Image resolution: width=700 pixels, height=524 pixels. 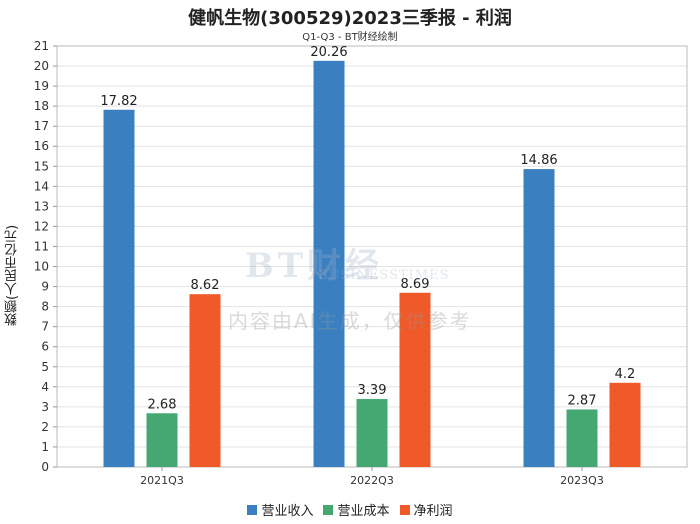 What do you see at coordinates (41, 226) in the screenshot?
I see `y-tick-label: 12` at bounding box center [41, 226].